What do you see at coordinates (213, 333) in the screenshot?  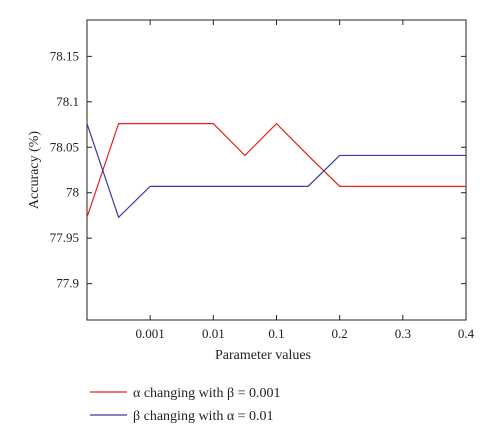 I see `x-tick-label: 0.01` at bounding box center [213, 333].